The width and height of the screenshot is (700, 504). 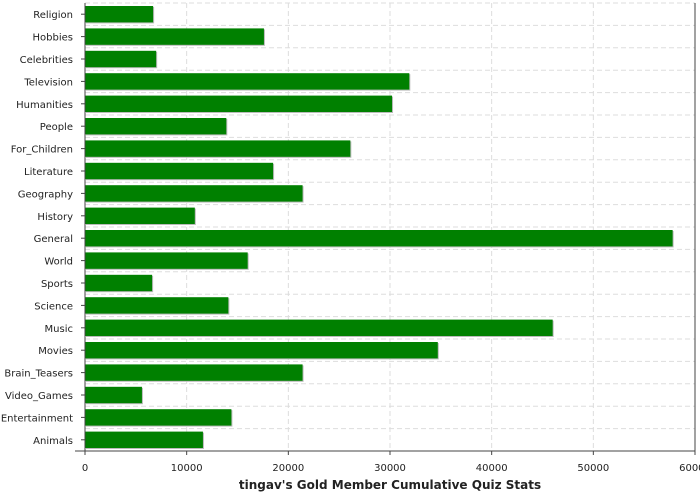 I want to click on bar-general, so click(x=379, y=238).